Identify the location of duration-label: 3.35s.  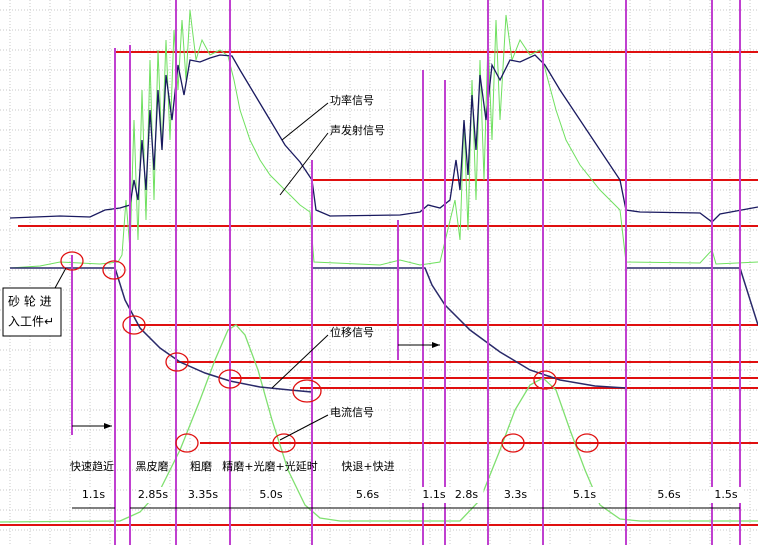
(203, 494).